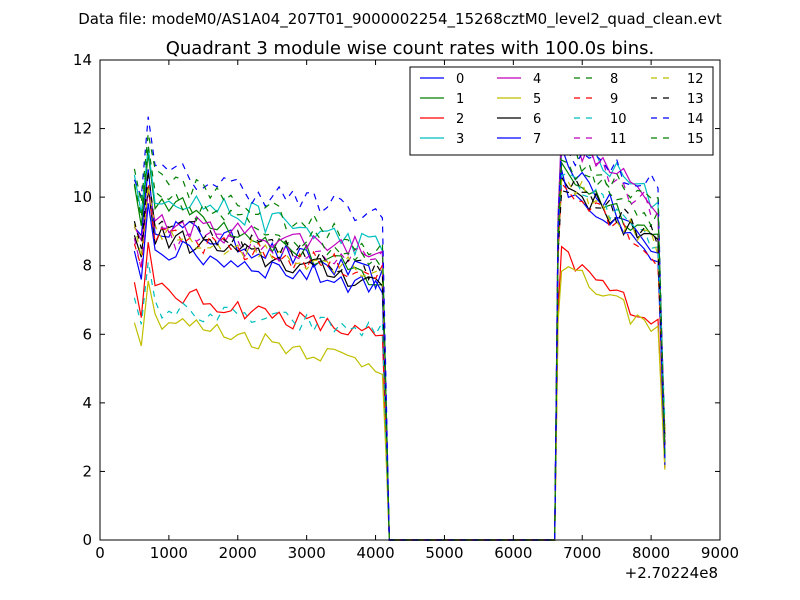 The width and height of the screenshot is (800, 600). I want to click on legend-label-5: 5, so click(537, 99).